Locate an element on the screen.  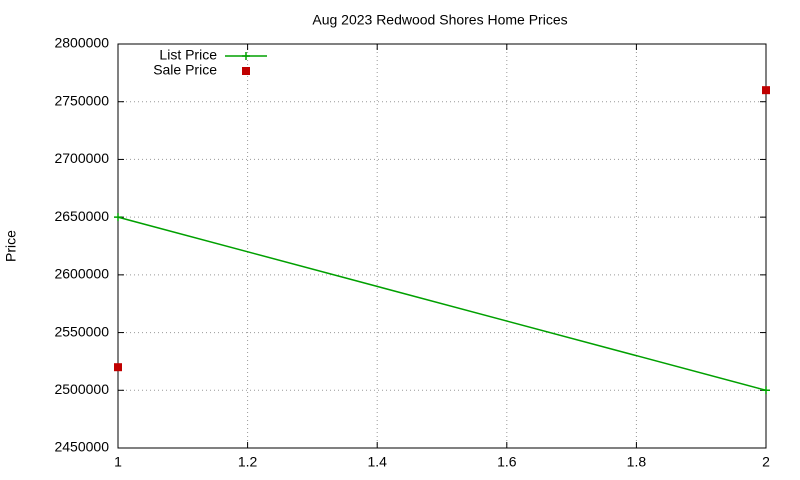
y-tick-label: 2450000 is located at coordinates (81, 447).